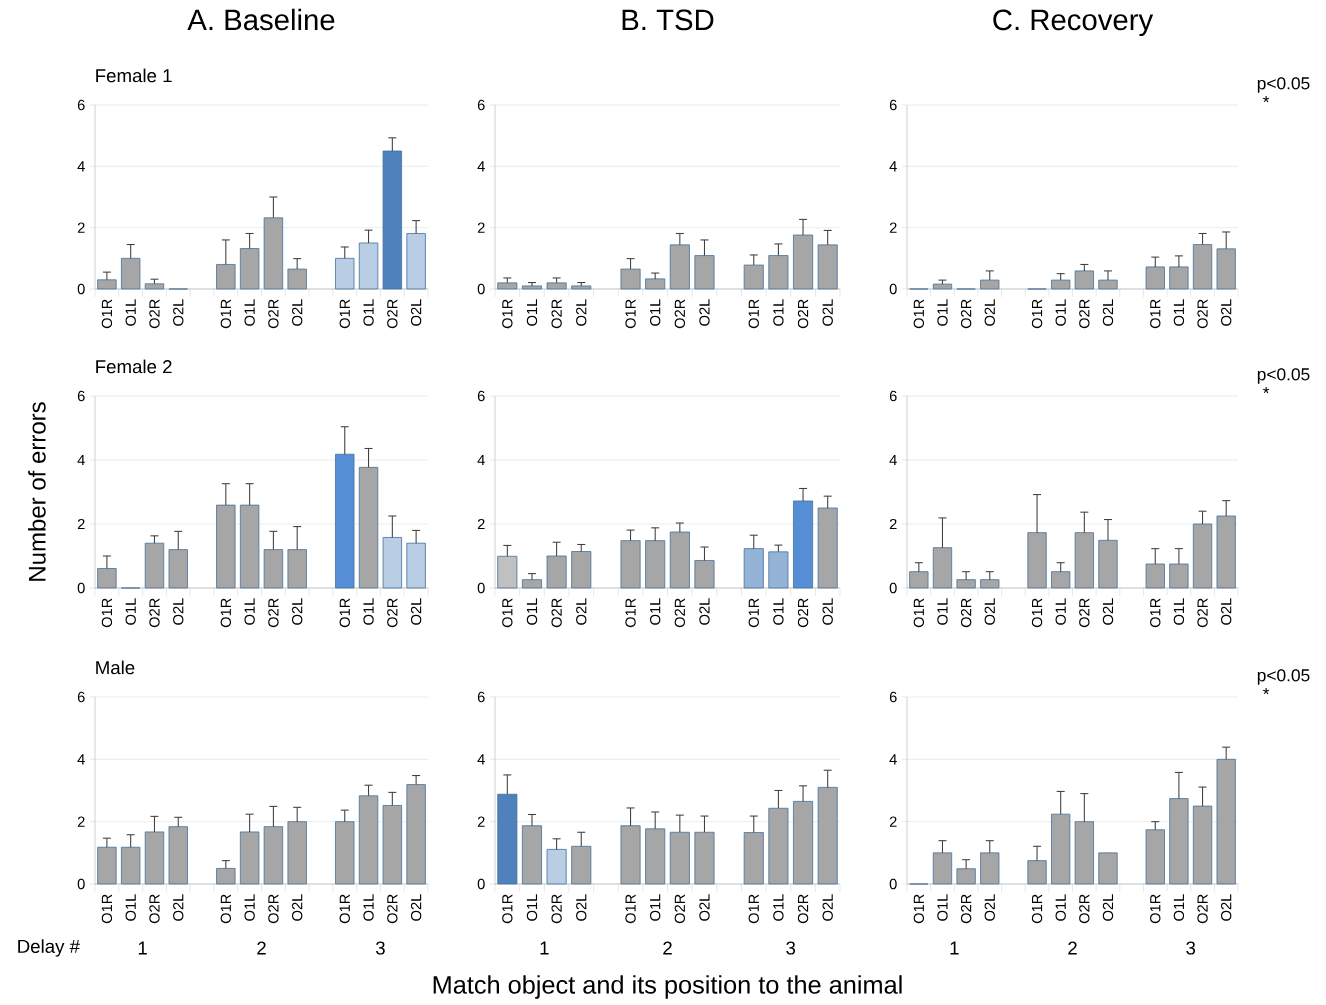 The height and width of the screenshot is (1005, 1326). Describe the element at coordinates (668, 20) in the screenshot. I see `chart-title: B. TSD` at that location.